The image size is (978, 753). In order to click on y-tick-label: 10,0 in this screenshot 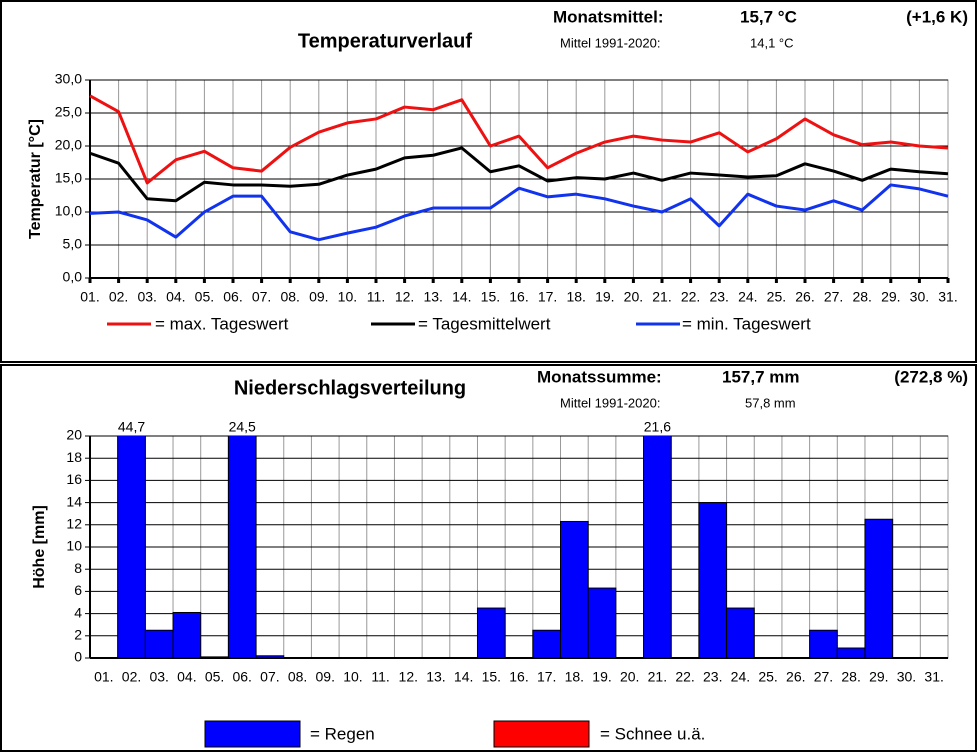, I will do `click(68, 211)`.